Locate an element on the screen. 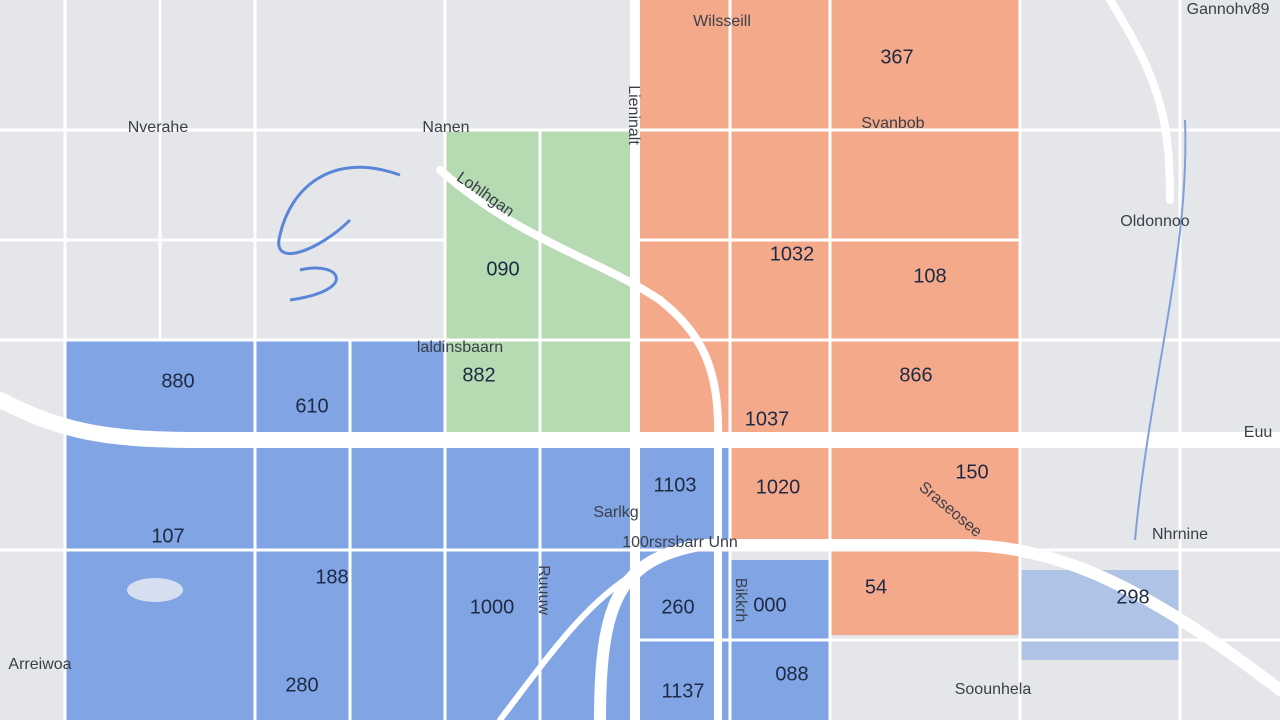 The width and height of the screenshot is (1280, 720). region-label: 882 is located at coordinates (478, 375).